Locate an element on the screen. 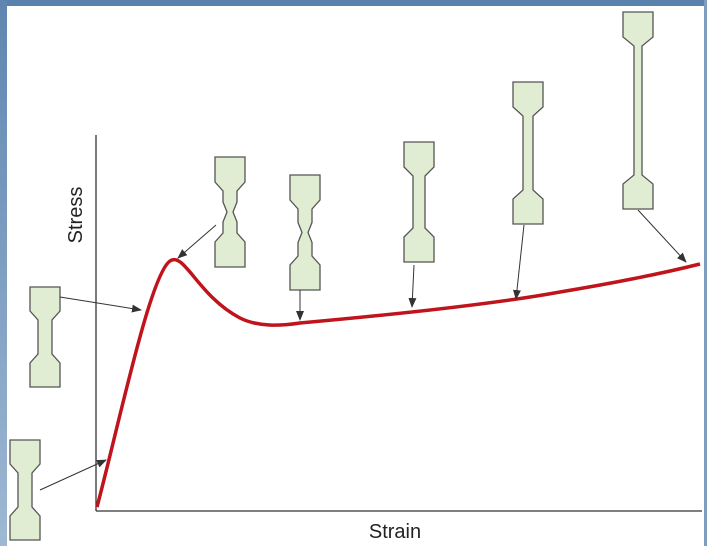 The height and width of the screenshot is (546, 707). frame-top is located at coordinates (353, 3).